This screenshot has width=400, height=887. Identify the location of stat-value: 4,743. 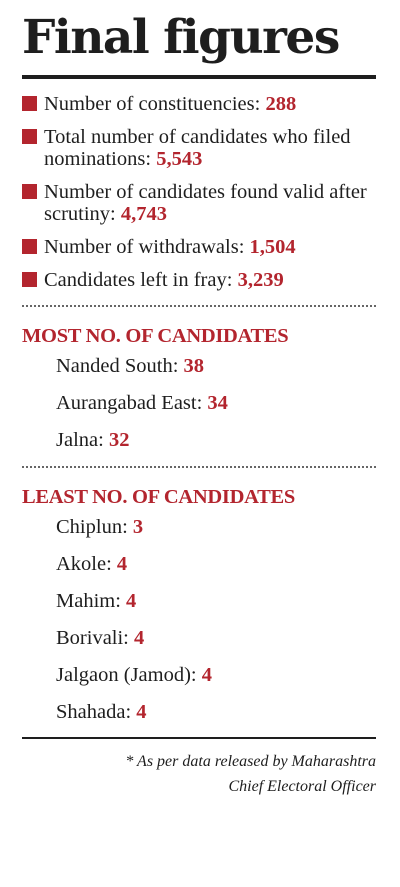
(143, 214).